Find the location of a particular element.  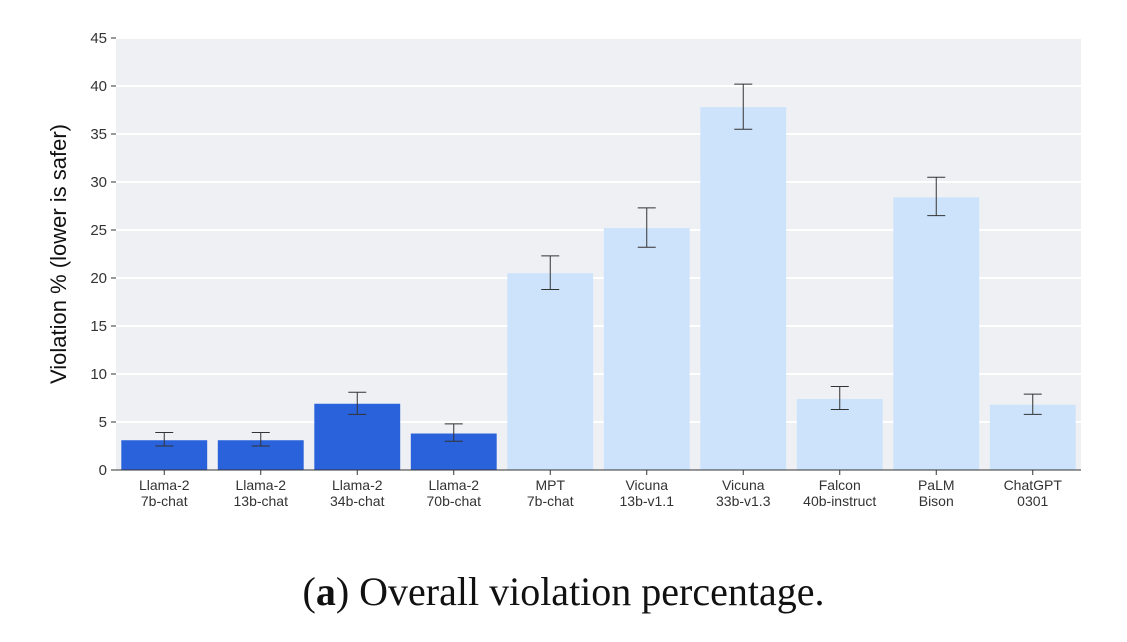

y-axis-ticks: 0 5 10 15 20 25 30 35 40 45 is located at coordinates (103, 254).